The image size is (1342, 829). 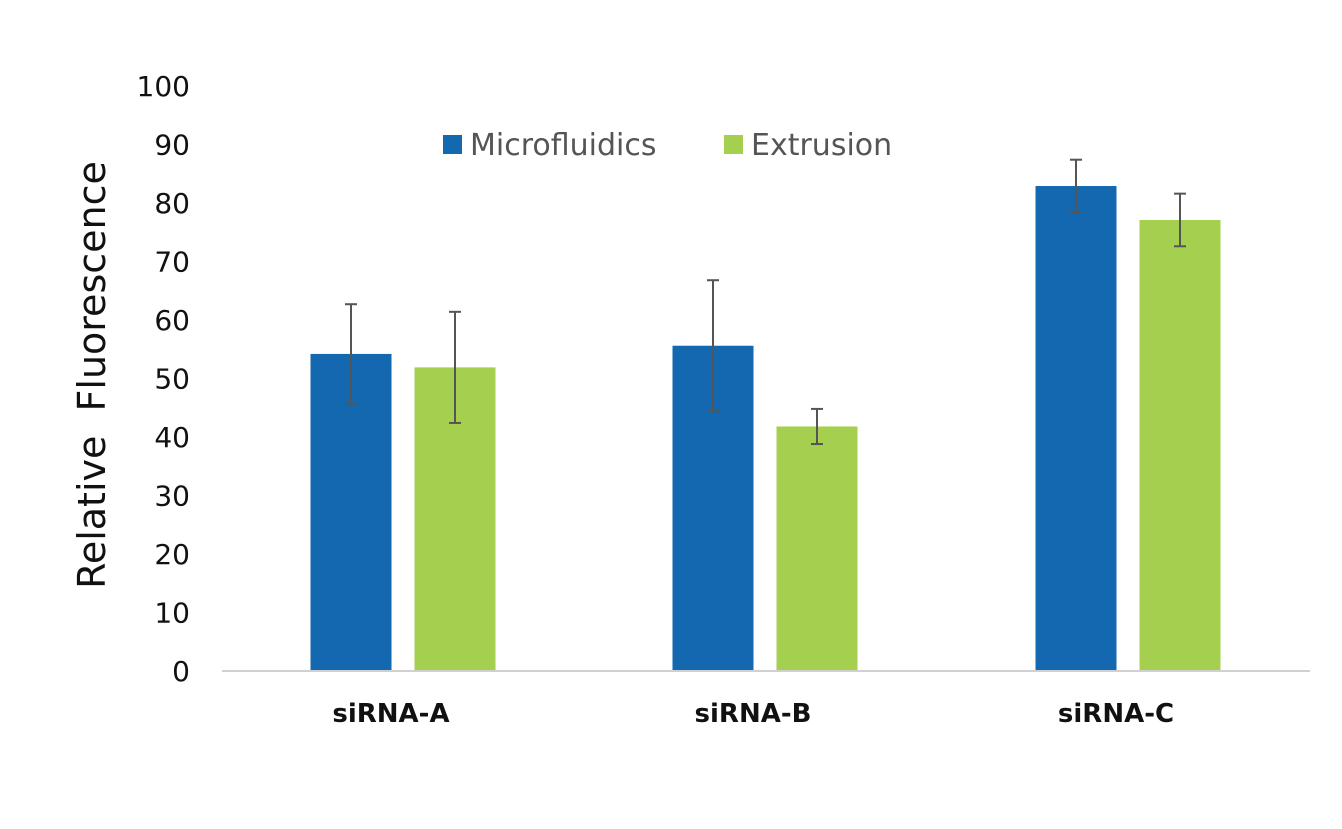 I want to click on y-axis-title: Relative Fluorescence, so click(x=92, y=375).